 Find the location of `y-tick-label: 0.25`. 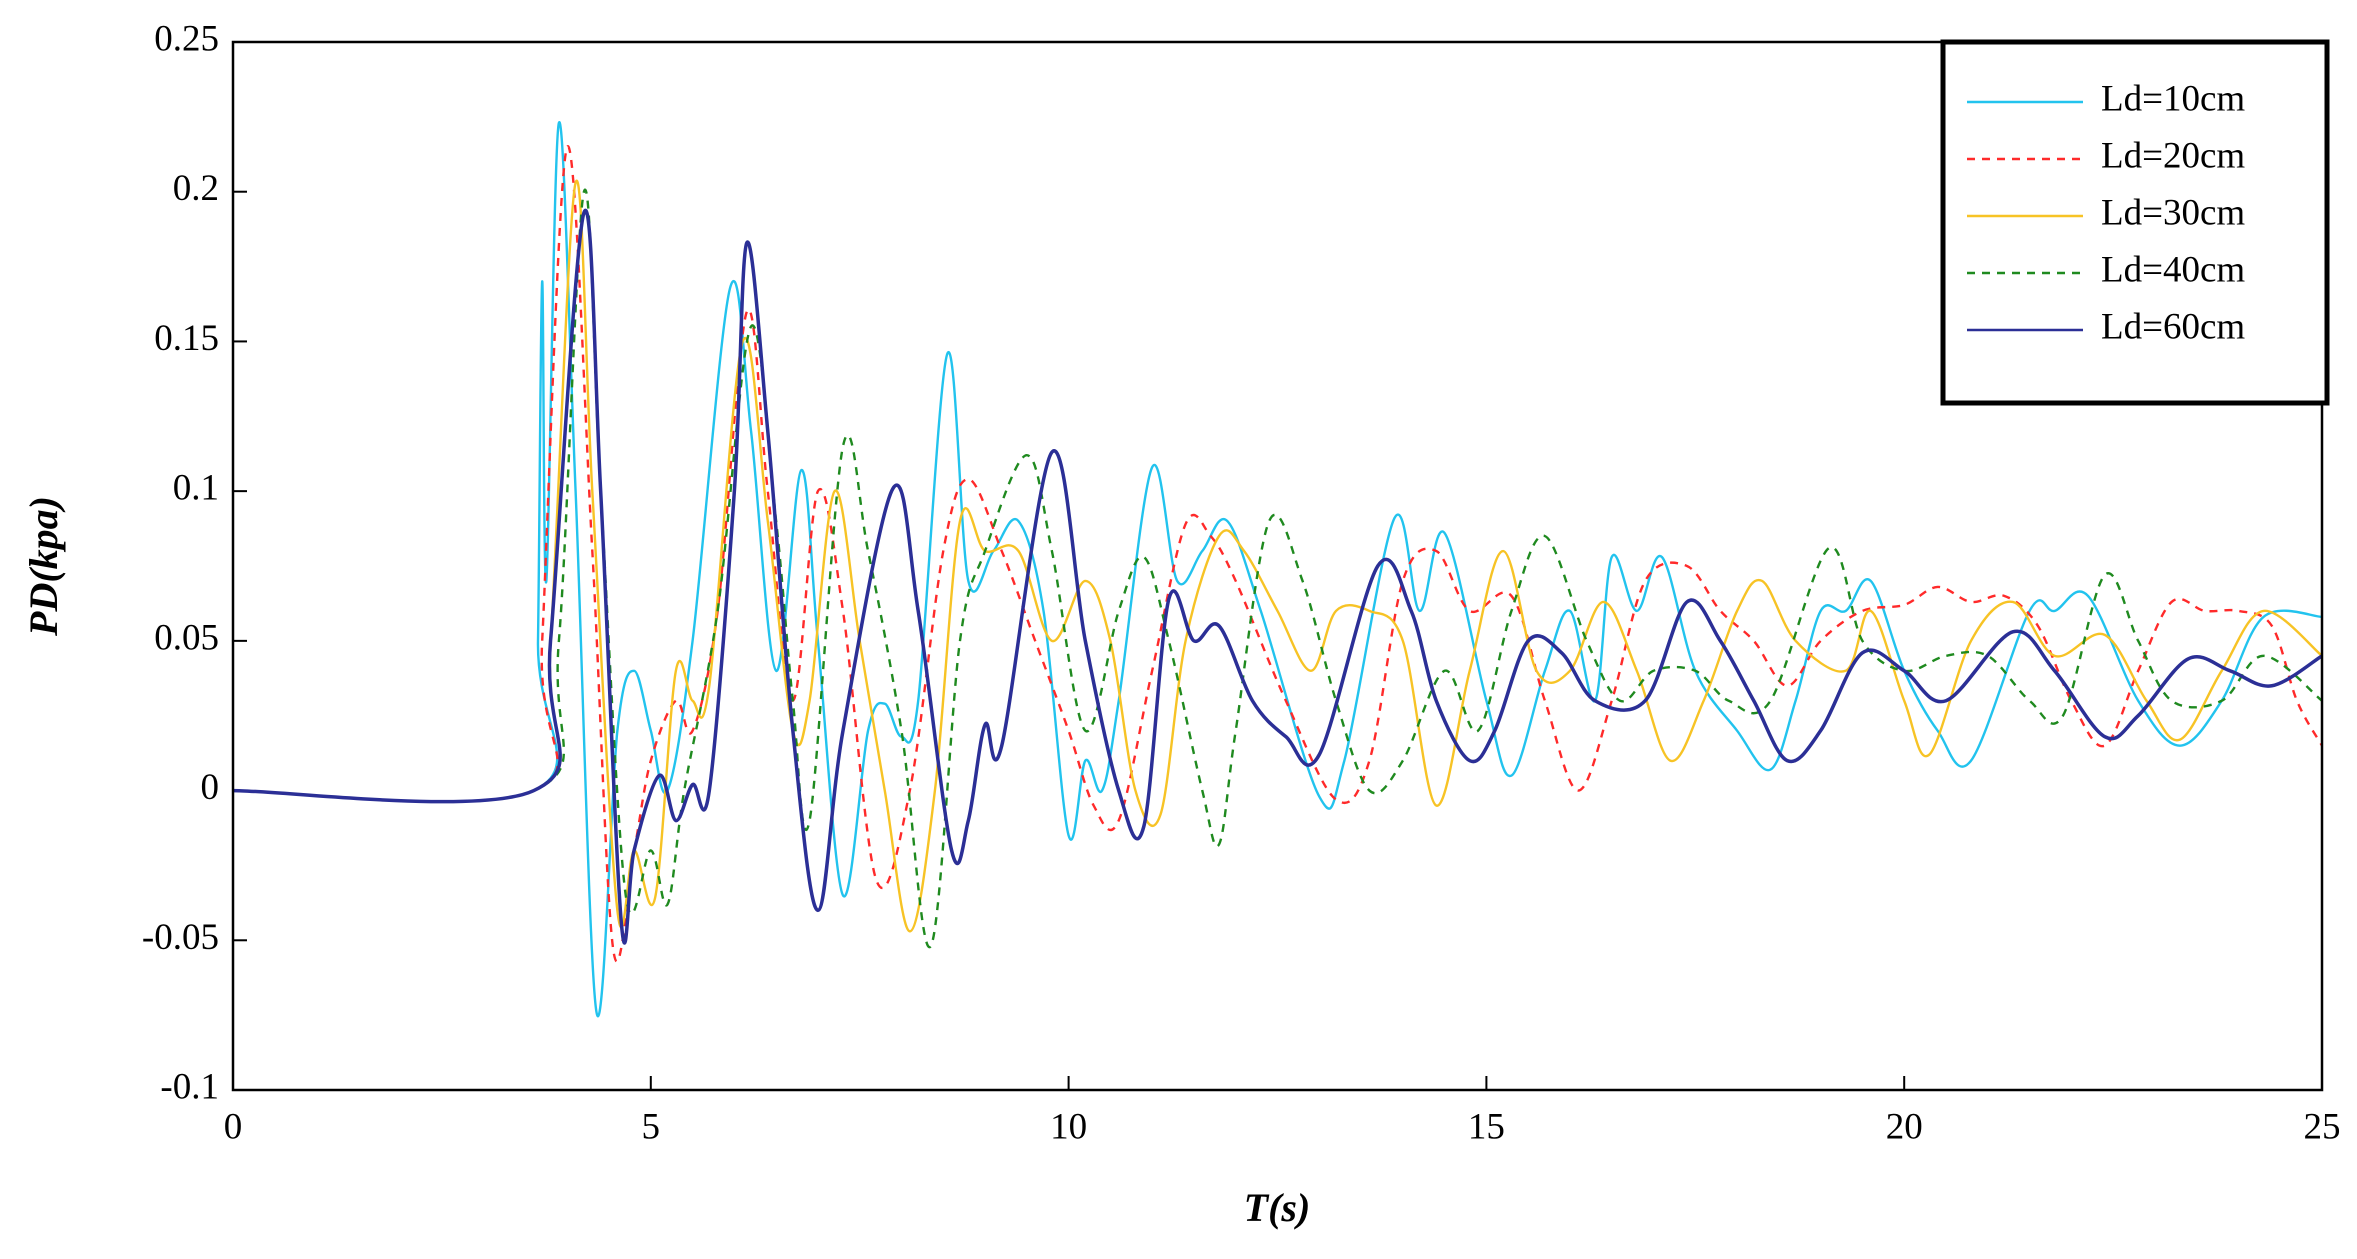

y-tick-label: 0.25 is located at coordinates (186, 38).